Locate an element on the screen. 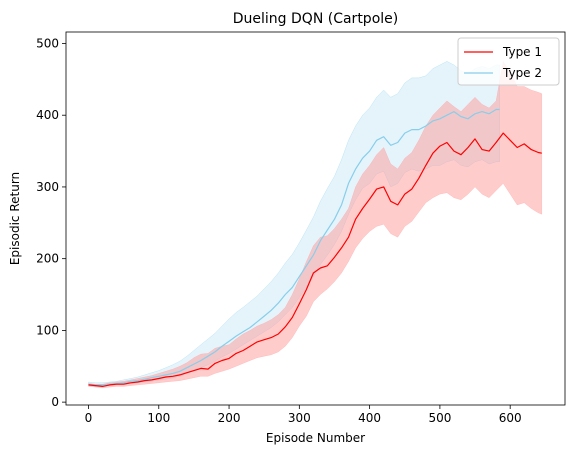  legend: Type 1 Type 2 is located at coordinates (508, 61).